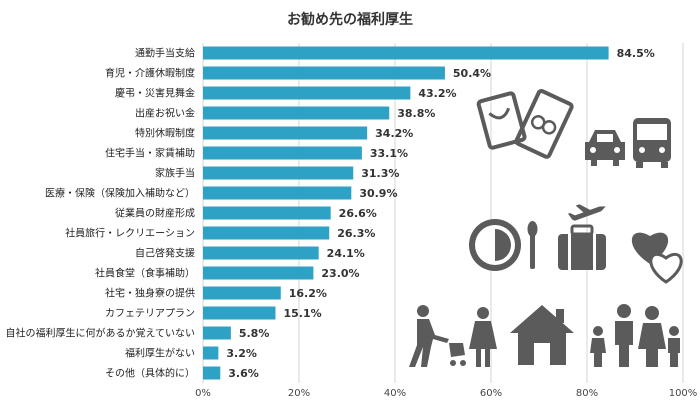  What do you see at coordinates (378, 193) in the screenshot?
I see `value-label: 30.9%` at bounding box center [378, 193].